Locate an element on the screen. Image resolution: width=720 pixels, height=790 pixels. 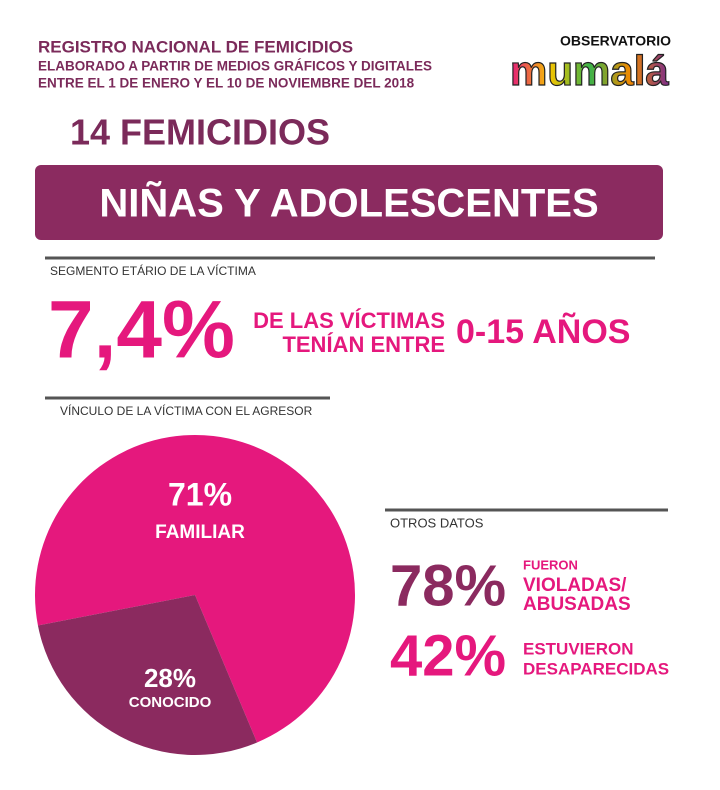
header-title: REGISTRO NACIONAL DE FEMICIDIOS is located at coordinates (195, 46).